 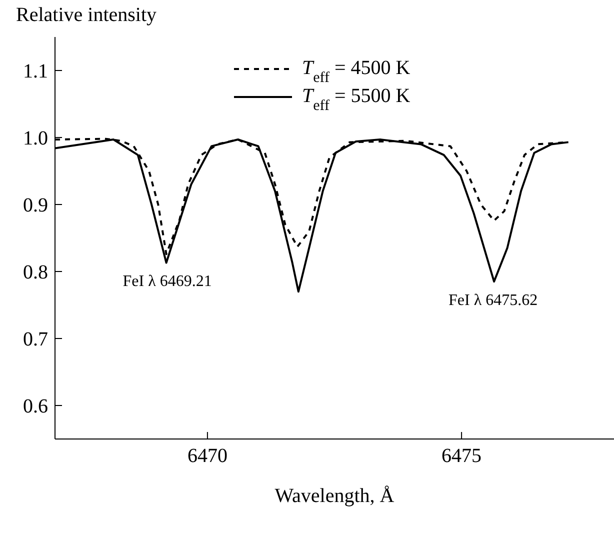 What do you see at coordinates (356, 99) in the screenshot?
I see `legend-label: T$_{eff}$ = 5500 K` at bounding box center [356, 99].